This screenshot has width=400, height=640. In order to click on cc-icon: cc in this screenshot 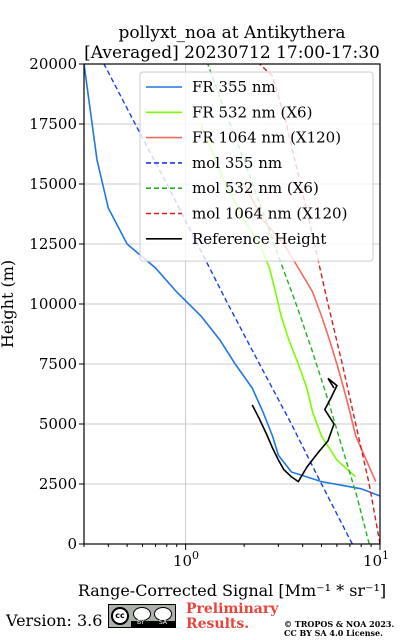, I will do `click(120, 616)`.